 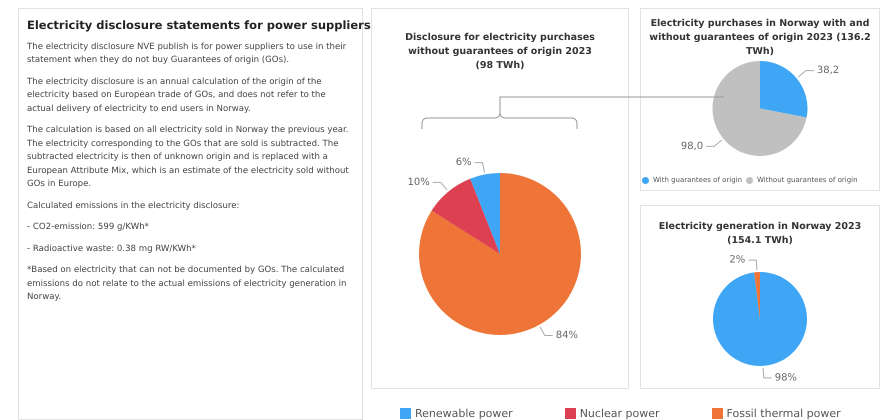 What do you see at coordinates (828, 70) in the screenshot?
I see `data-label: 38,2` at bounding box center [828, 70].